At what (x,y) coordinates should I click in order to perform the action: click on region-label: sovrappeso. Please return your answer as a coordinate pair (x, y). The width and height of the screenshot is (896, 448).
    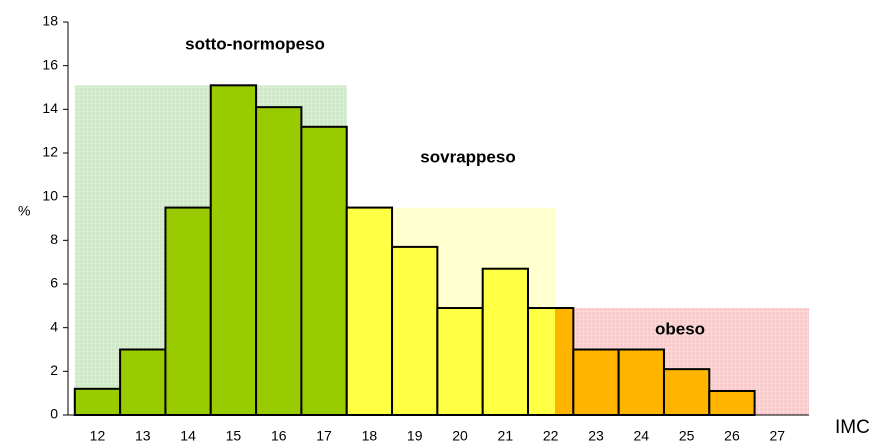
    Looking at the image, I should click on (467, 156).